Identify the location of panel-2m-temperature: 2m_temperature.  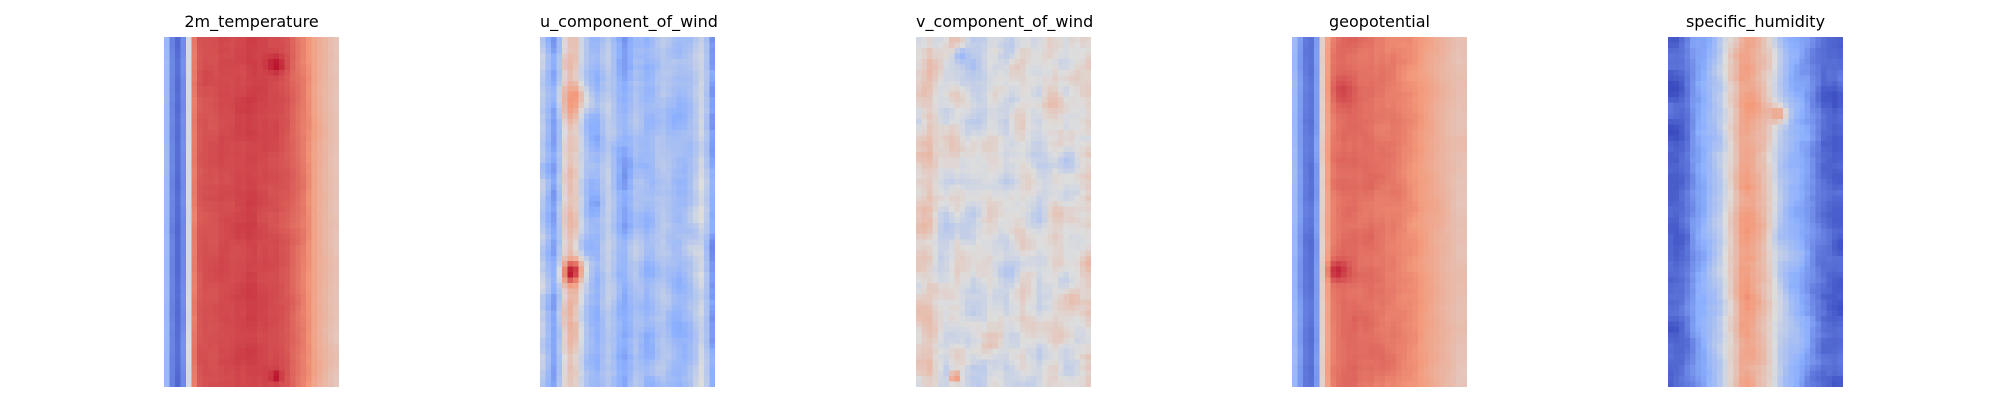
(251, 200).